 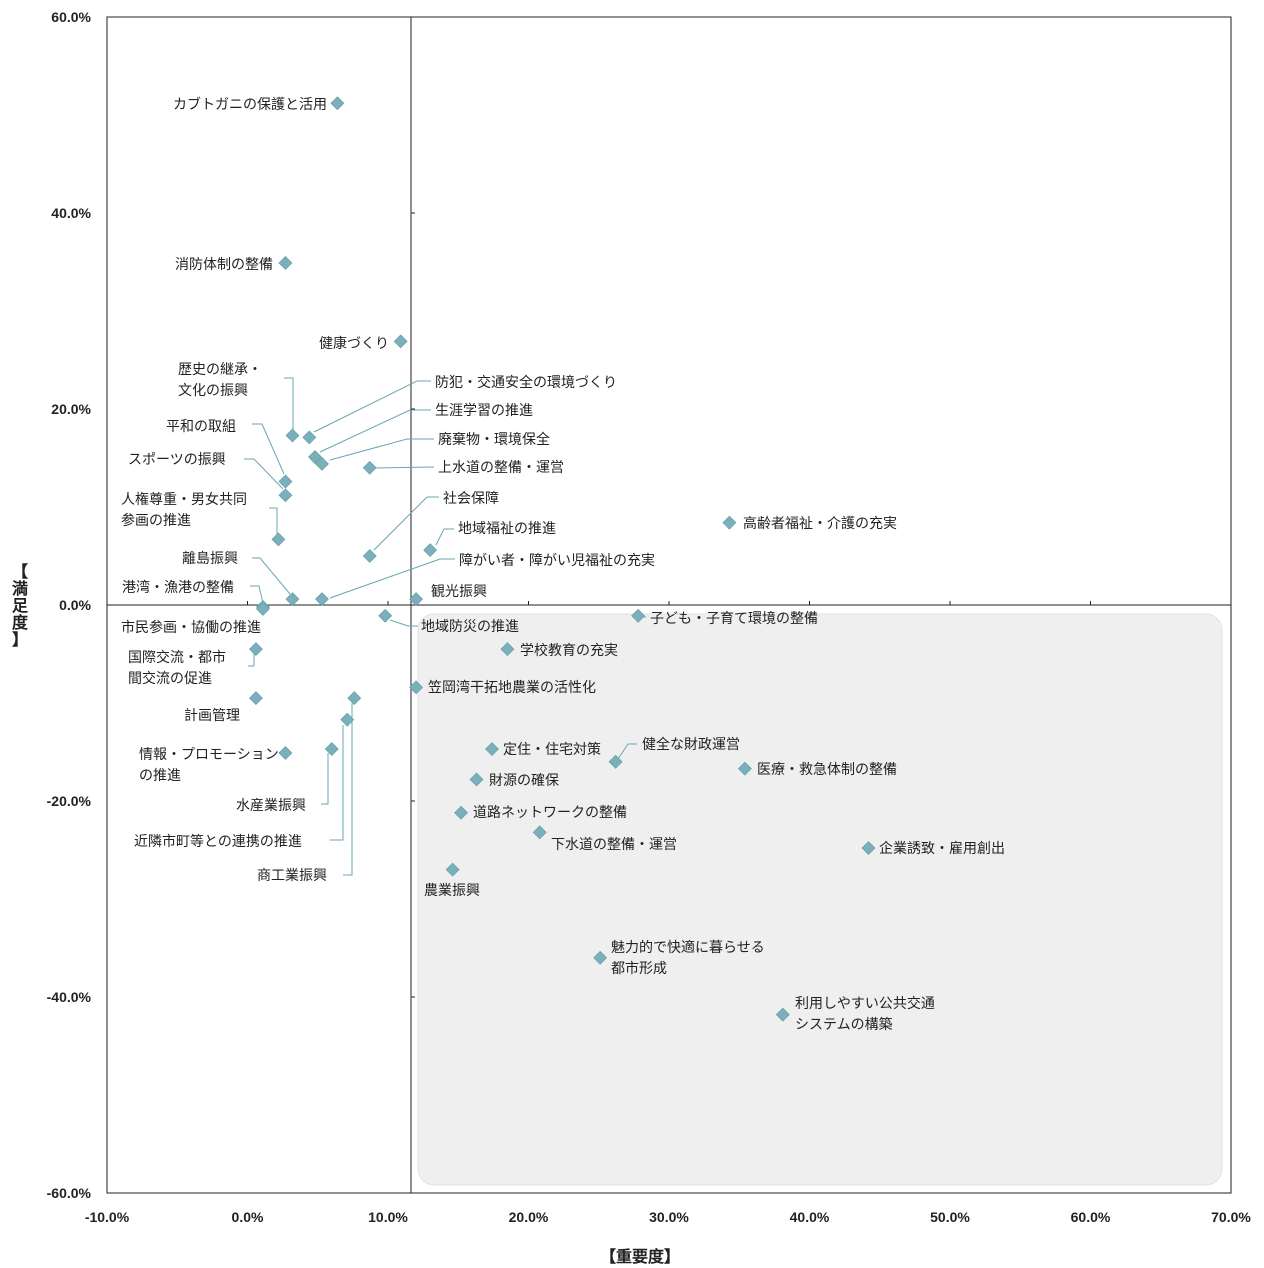 I want to click on data-point-label: 歴史の継承・文化の振興, so click(x=220, y=380).